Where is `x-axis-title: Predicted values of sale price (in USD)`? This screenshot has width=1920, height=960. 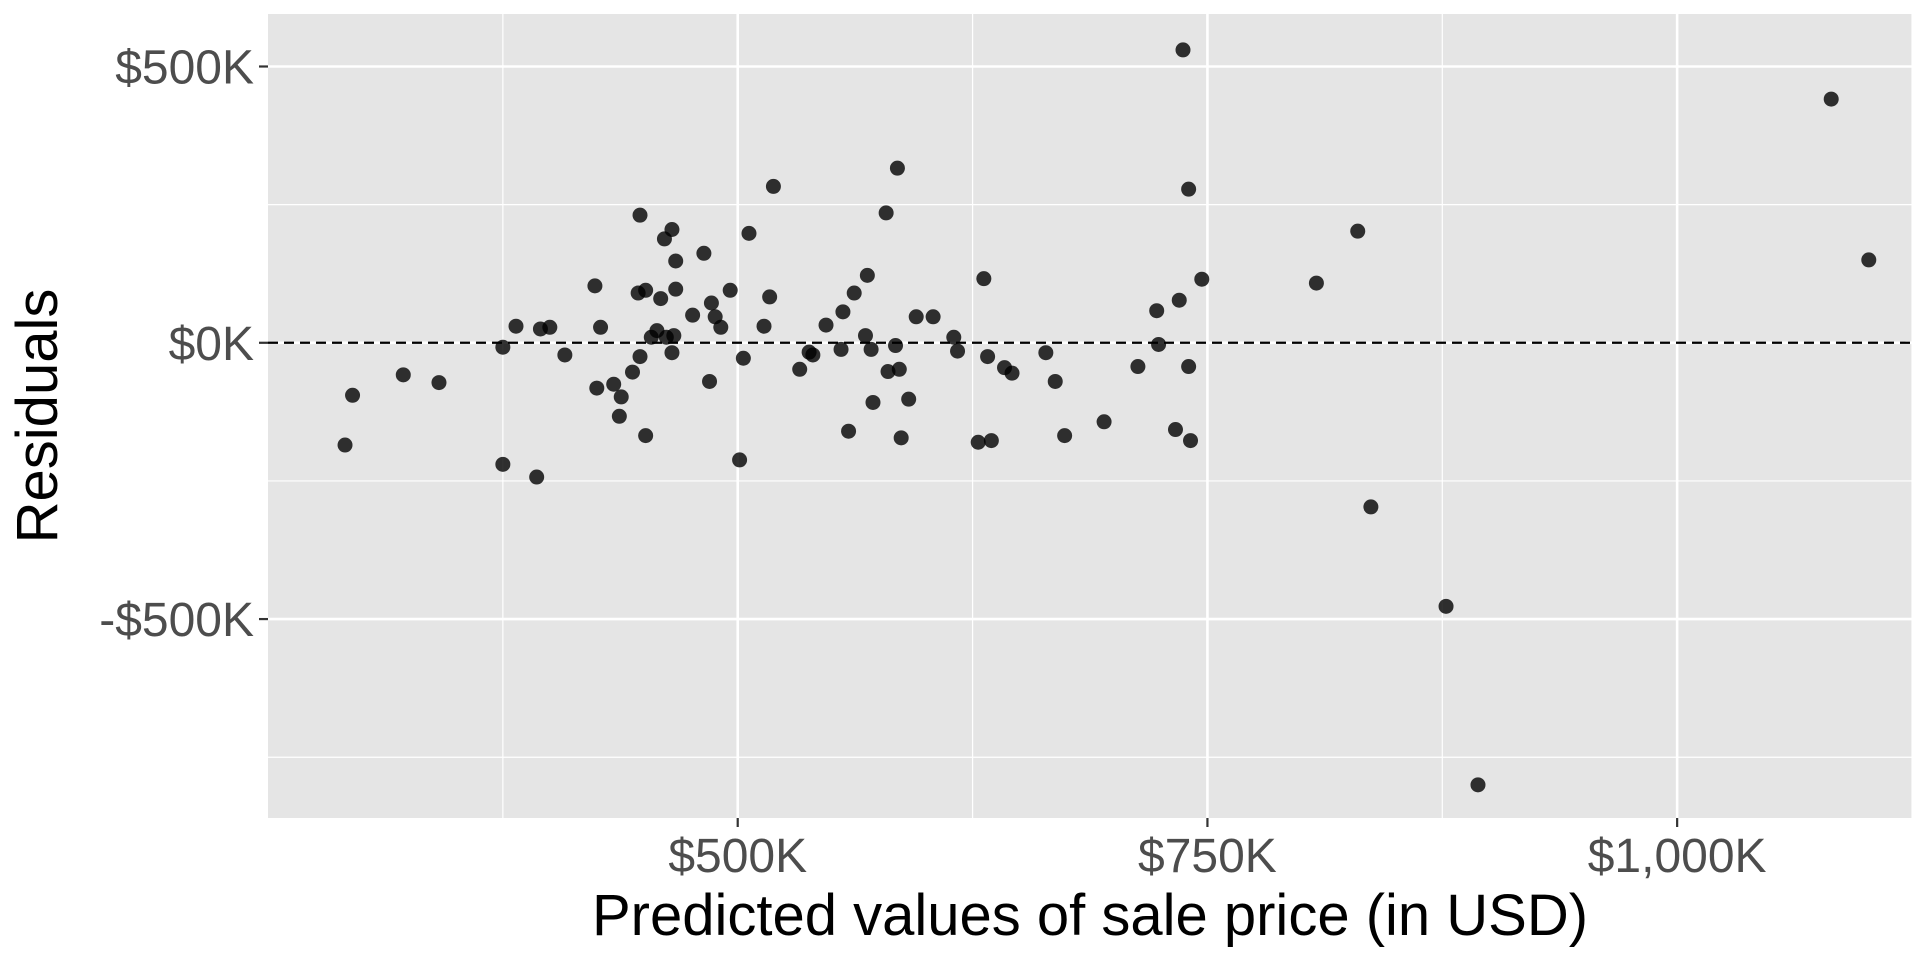
x-axis-title: Predicted values of sale price (in USD) is located at coordinates (1090, 915).